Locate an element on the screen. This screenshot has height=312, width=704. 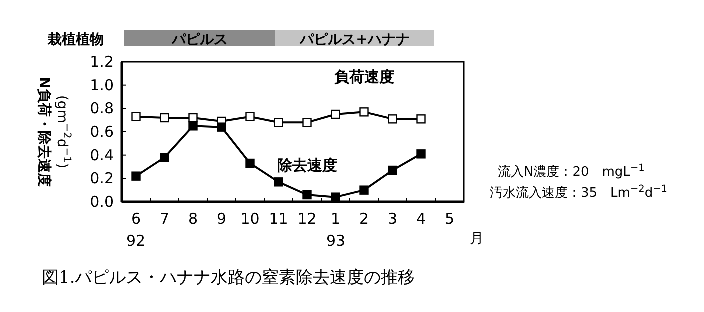
text: 汚水流入速度：35 Lm$^{−2}$d$^{−1}$ is located at coordinates (579, 192).